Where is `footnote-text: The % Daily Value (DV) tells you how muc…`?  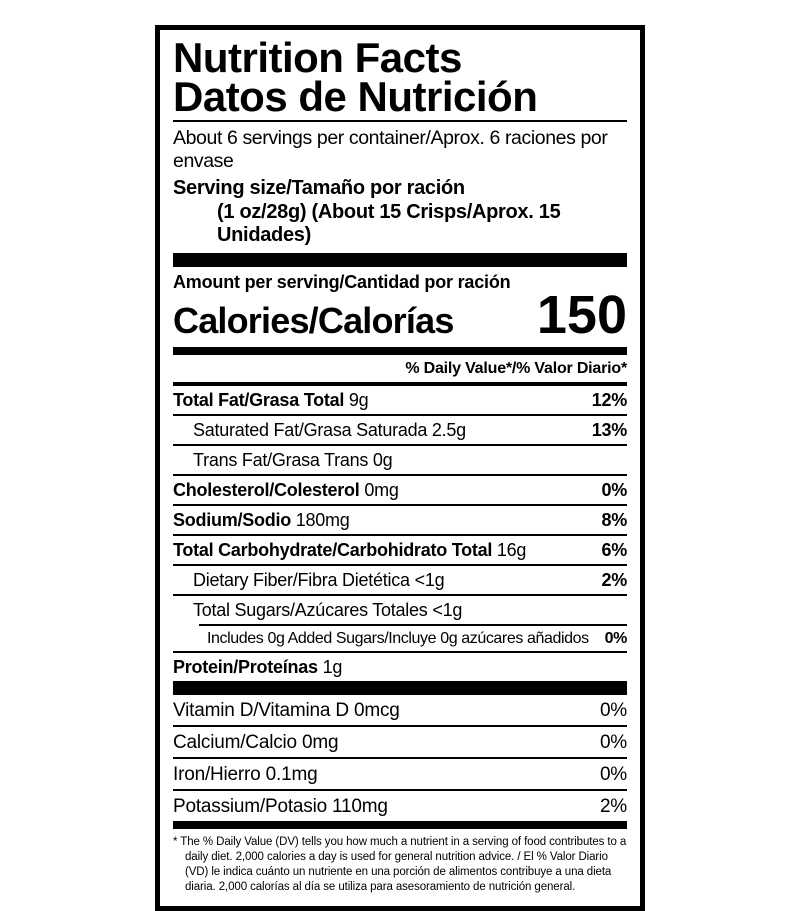 footnote-text: The % Daily Value (DV) tells you how muc… is located at coordinates (403, 864).